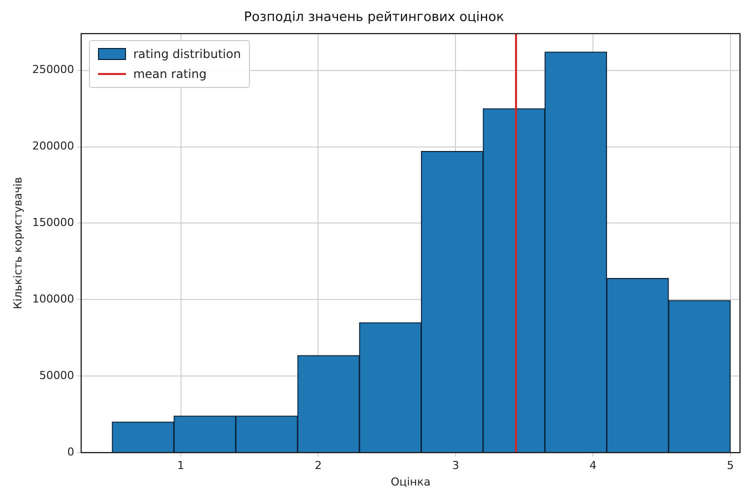 Image resolution: width=754 pixels, height=491 pixels. What do you see at coordinates (374, 18) in the screenshot?
I see `chart-title: Розподіл значень рейтингових оцінок` at bounding box center [374, 18].